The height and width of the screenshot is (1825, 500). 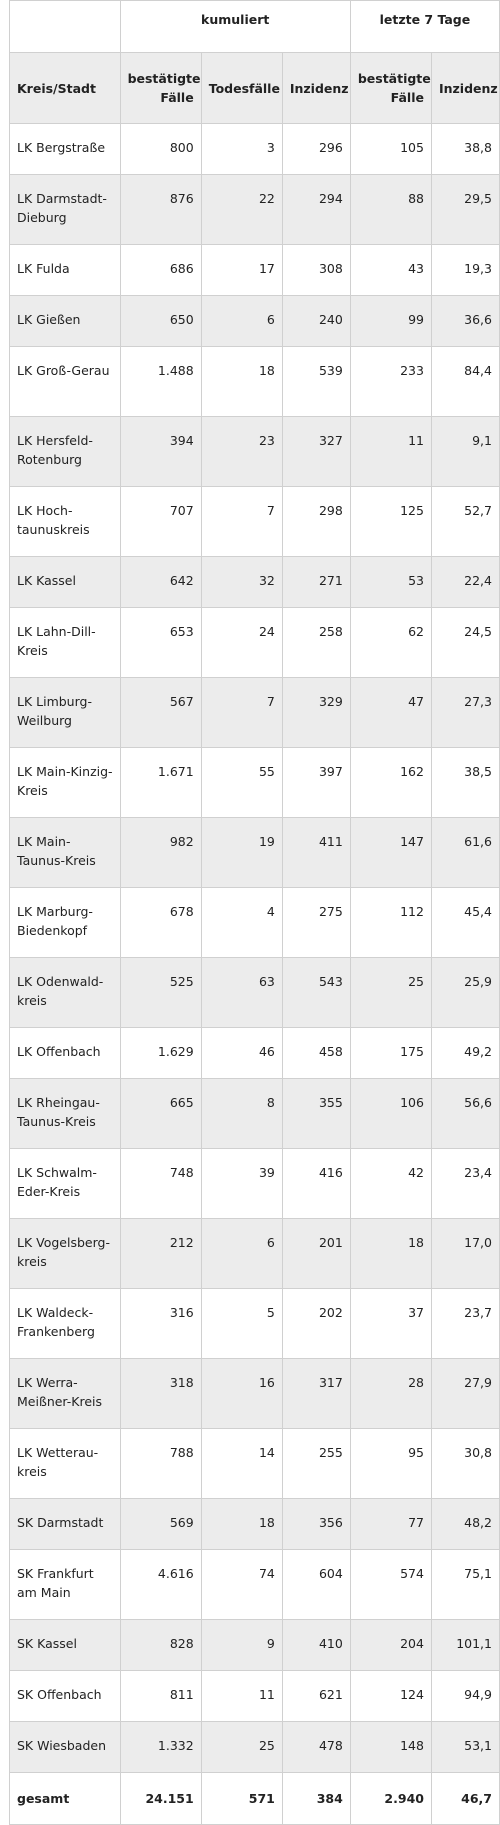 What do you see at coordinates (465, 712) in the screenshot?
I see `incidence-7days: 27,3` at bounding box center [465, 712].